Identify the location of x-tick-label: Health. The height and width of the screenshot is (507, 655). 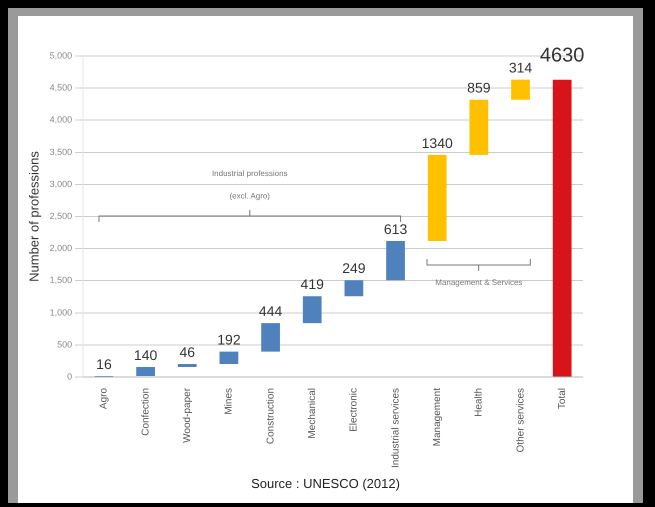
(479, 402).